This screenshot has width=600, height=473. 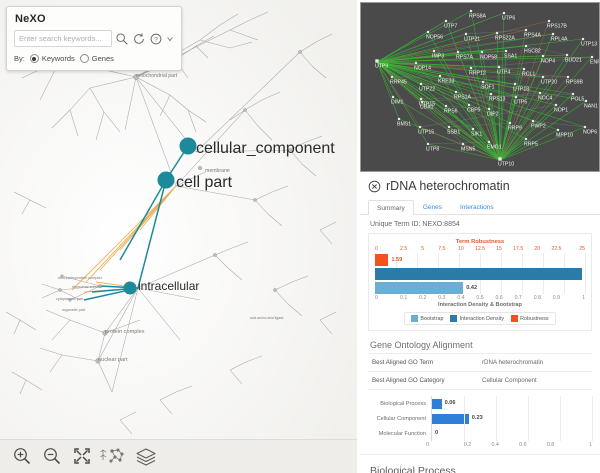 What do you see at coordinates (472, 287) in the screenshot?
I see `bar-bootstrap-value: 0.42` at bounding box center [472, 287].